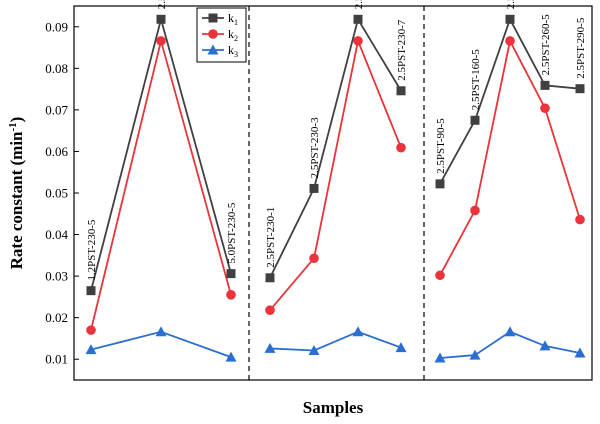  What do you see at coordinates (441, 146) in the screenshot?
I see `category-label: 2.5PST-90-5` at bounding box center [441, 146].